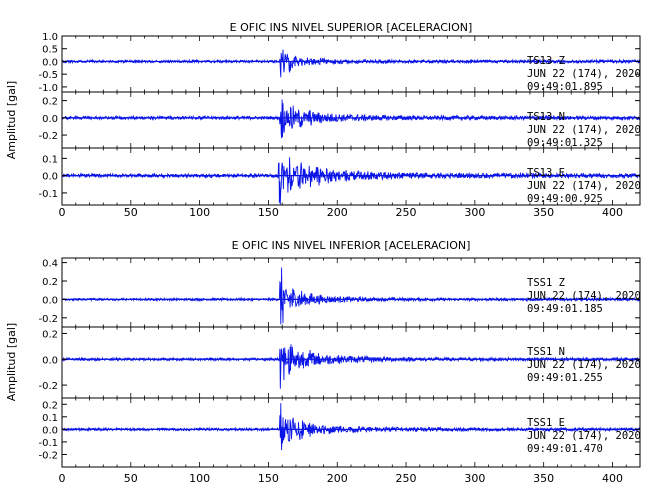 This screenshot has width=650, height=500. Describe the element at coordinates (565, 199) in the screenshot. I see `station-annotation-line: 09:49:00.925` at that location.